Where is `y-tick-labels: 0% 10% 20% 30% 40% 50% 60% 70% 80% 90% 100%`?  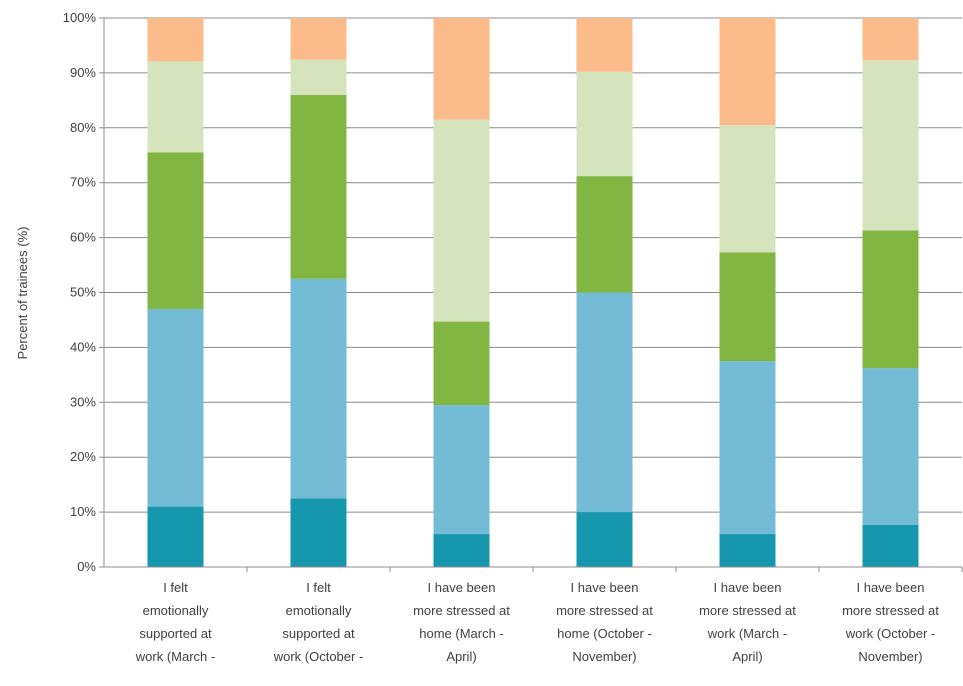 y-tick-labels: 0% 10% 20% 30% 40% 50% 60% 70% 80% 90% 100% is located at coordinates (80, 292).